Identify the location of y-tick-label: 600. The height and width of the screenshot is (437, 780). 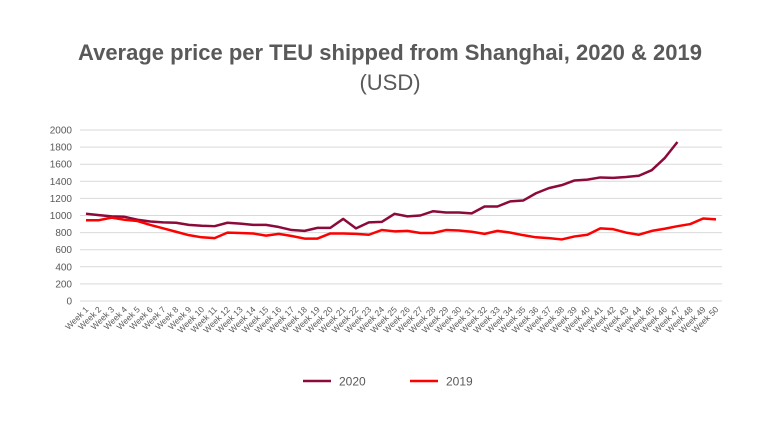
(63, 250).